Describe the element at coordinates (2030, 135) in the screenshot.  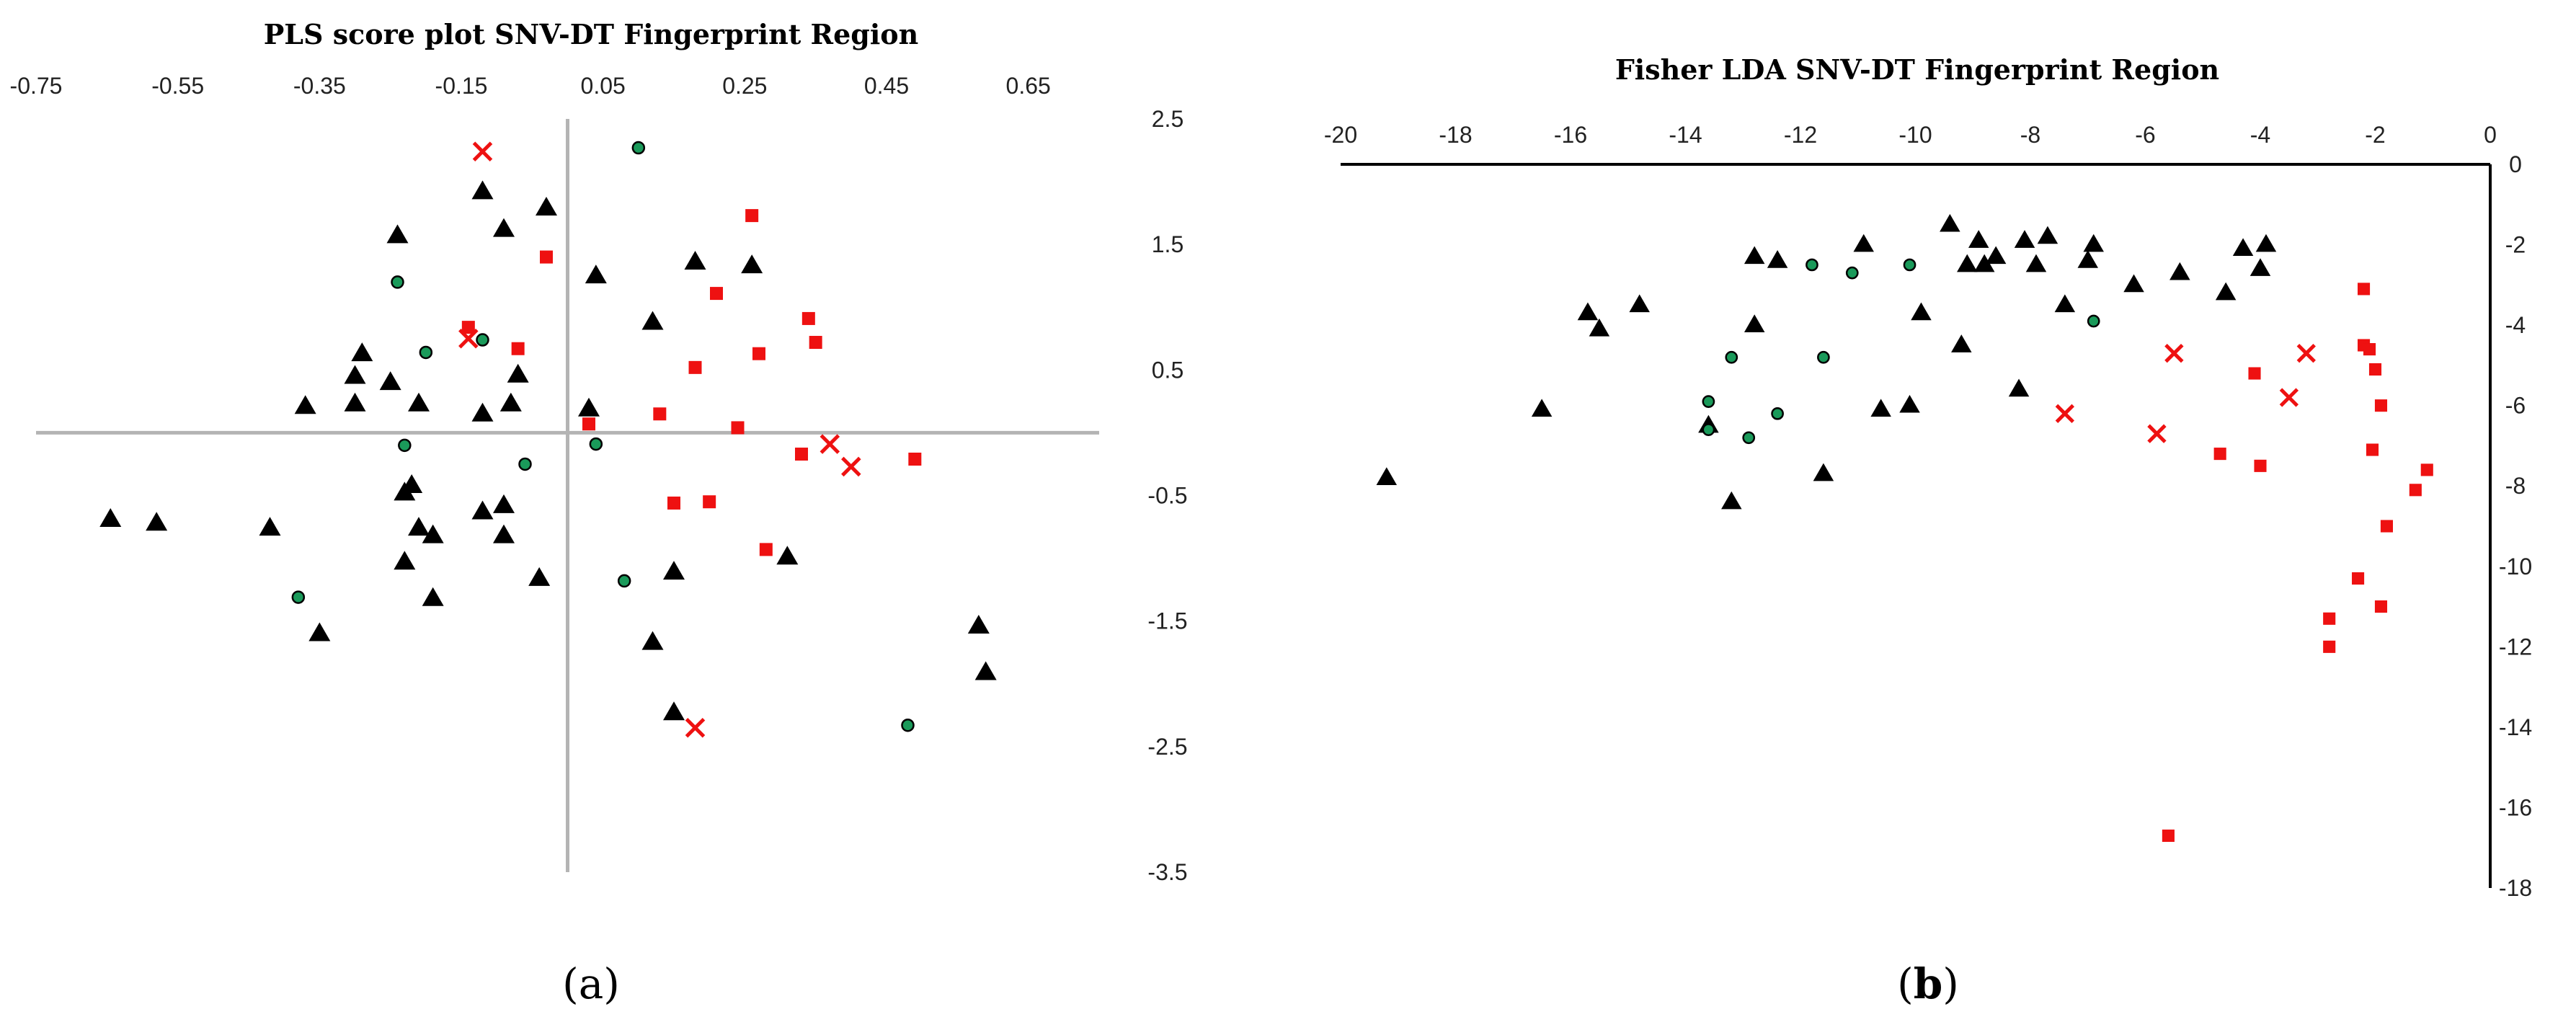
I see `chart-b-x-tick-label: -8` at that location.